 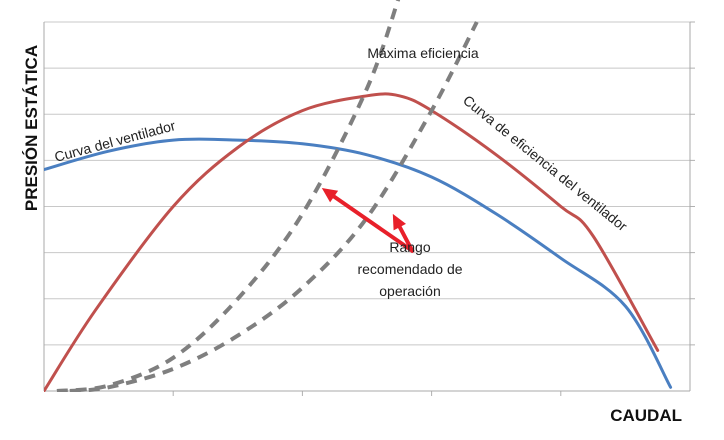 I want to click on annotation-rango-line-1: Rango, so click(x=409, y=247).